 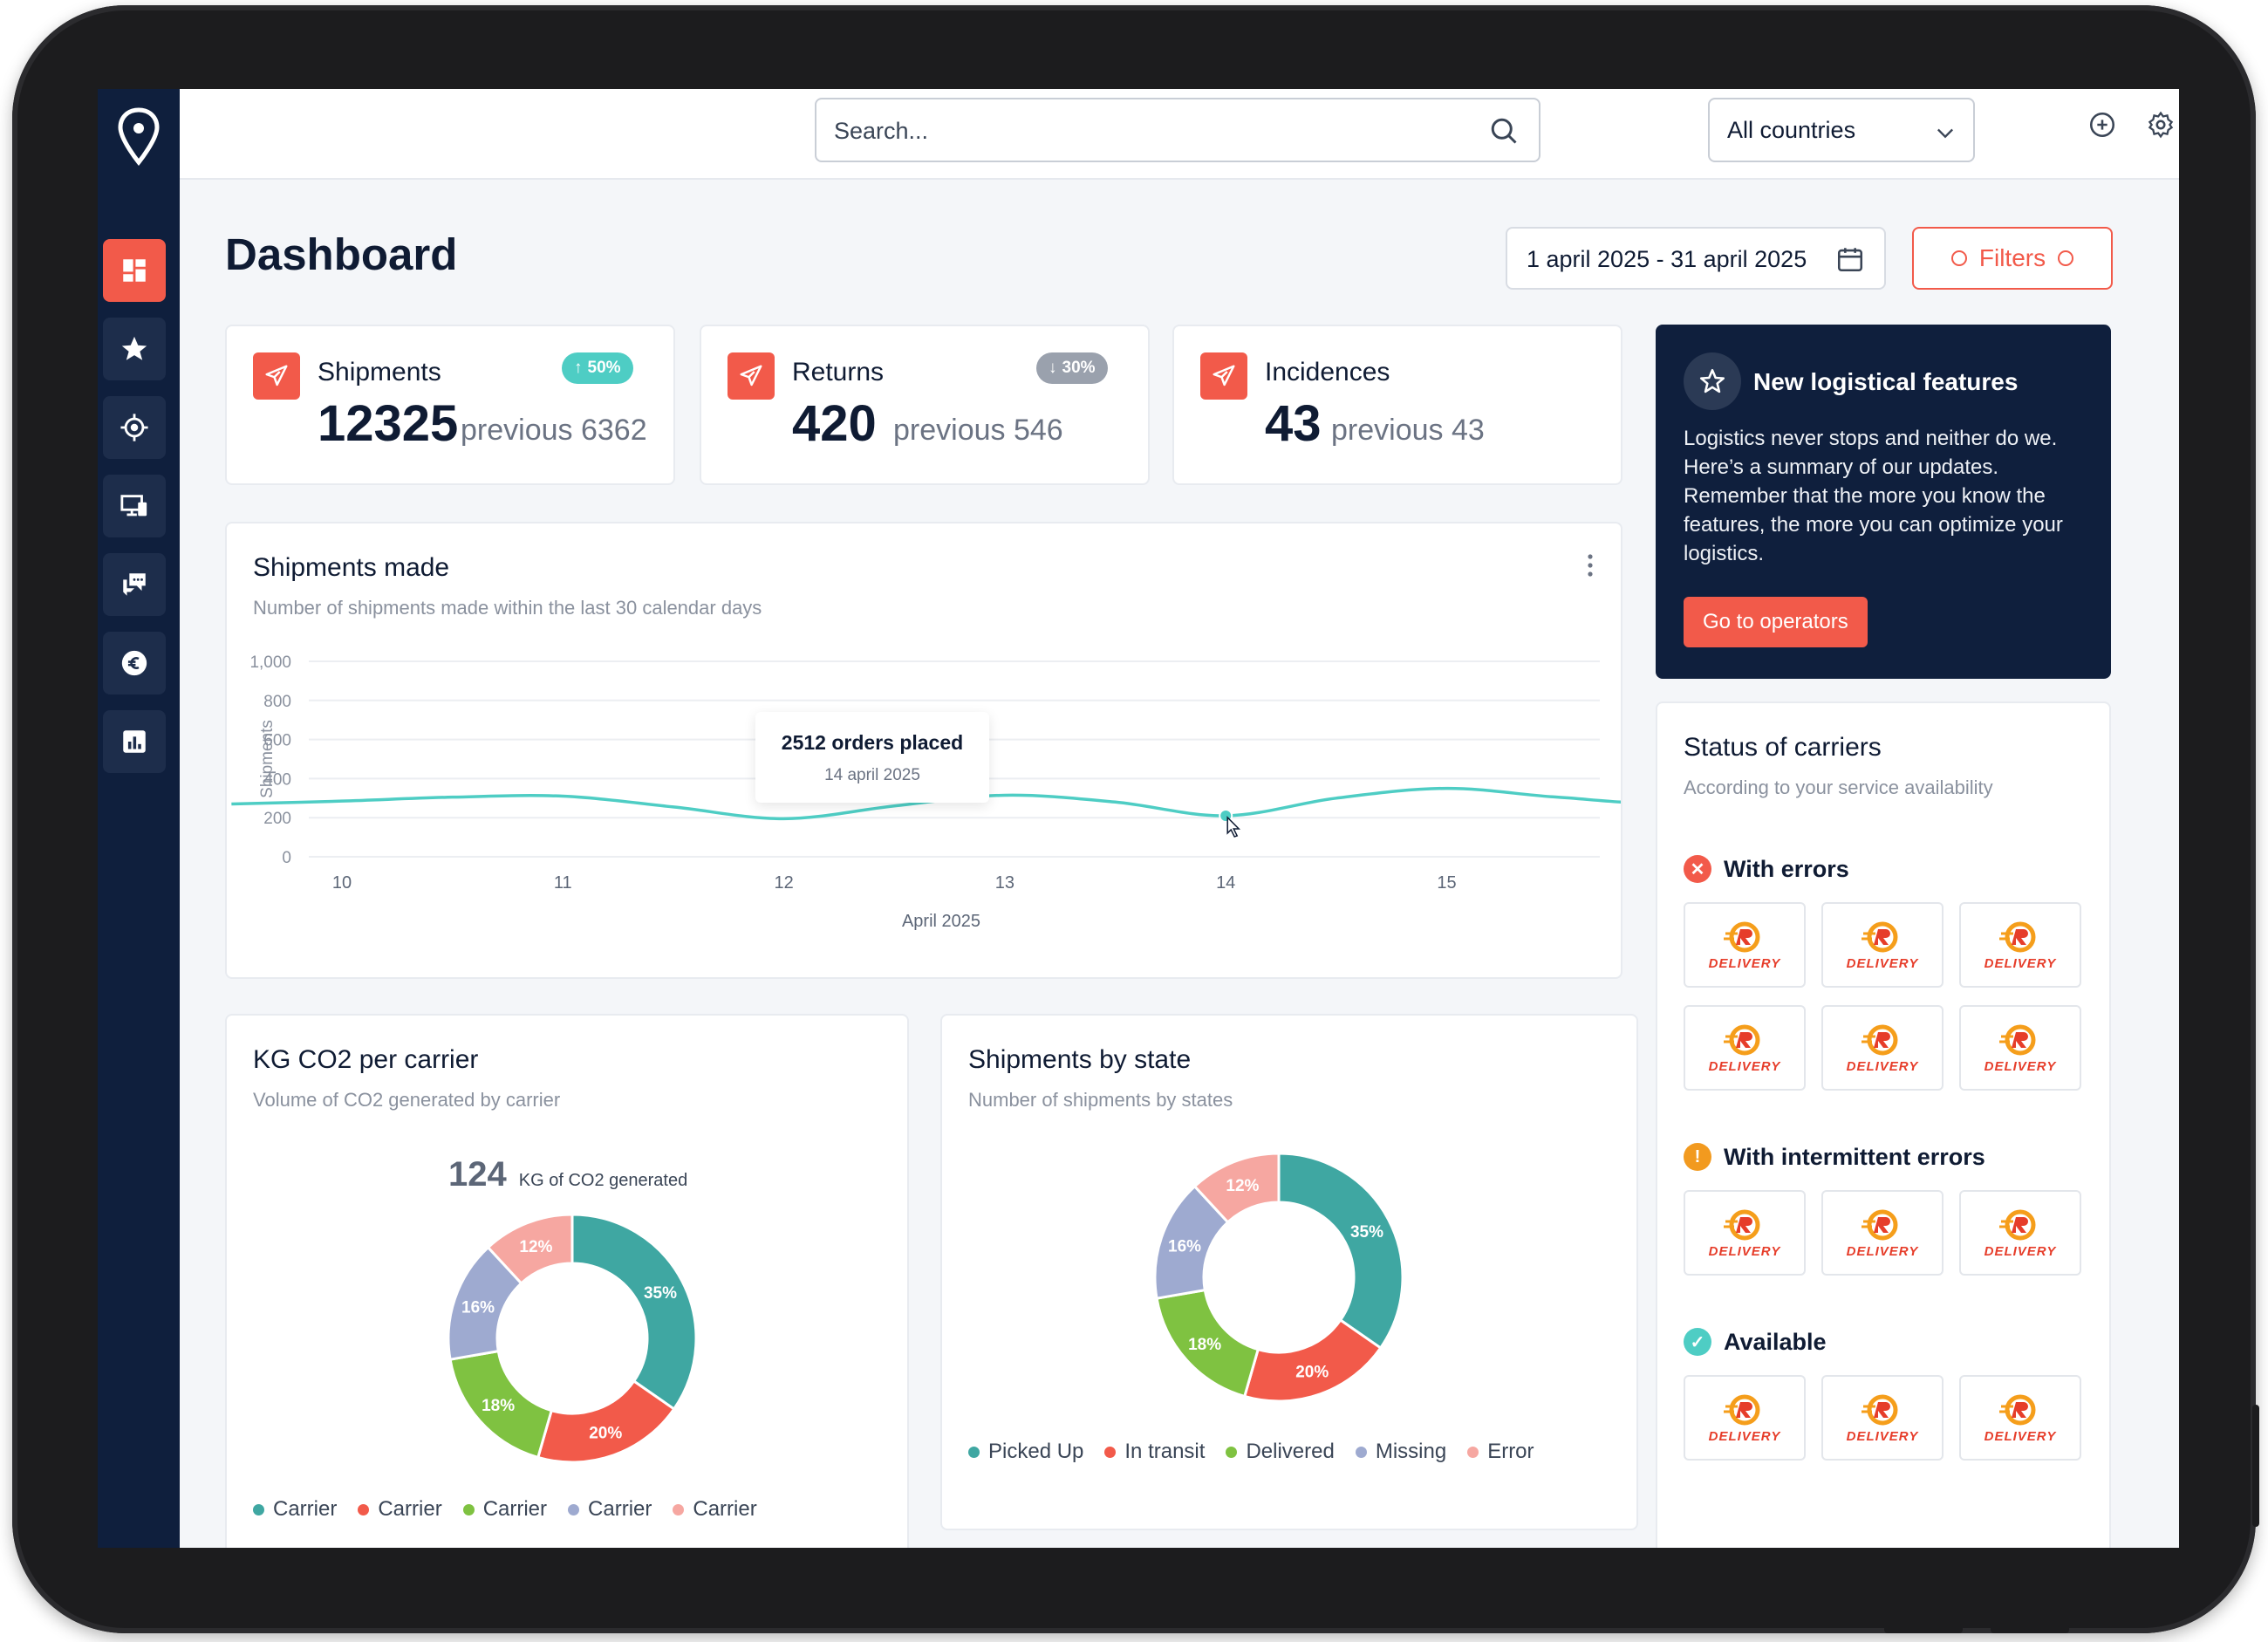 I want to click on stat-value: 420, so click(x=835, y=423).